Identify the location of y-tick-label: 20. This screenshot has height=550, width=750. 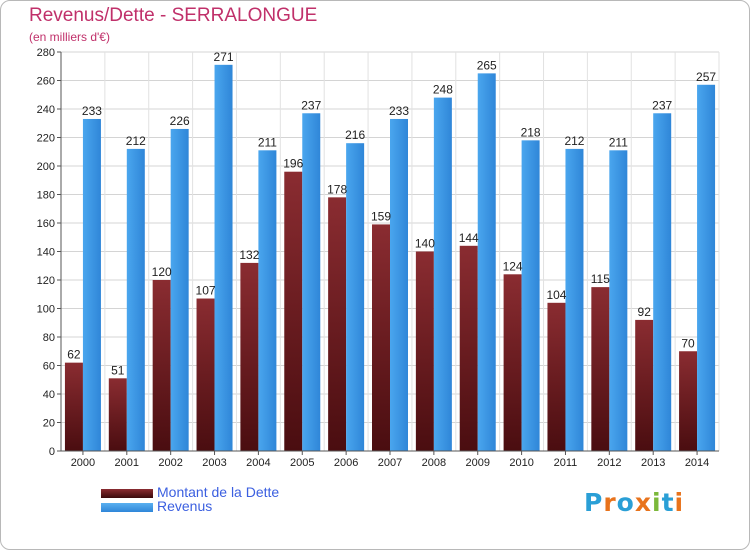
(49, 424).